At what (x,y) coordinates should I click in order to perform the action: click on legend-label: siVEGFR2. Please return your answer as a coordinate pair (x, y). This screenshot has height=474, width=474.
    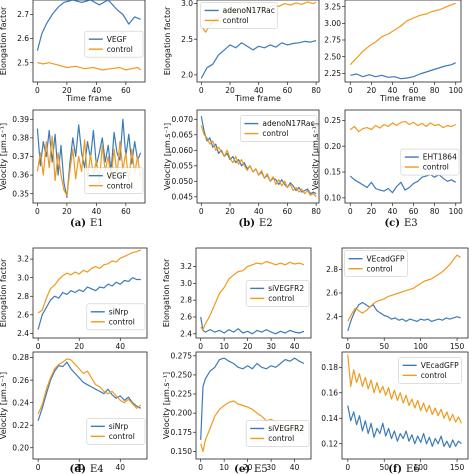
    Looking at the image, I should click on (286, 428).